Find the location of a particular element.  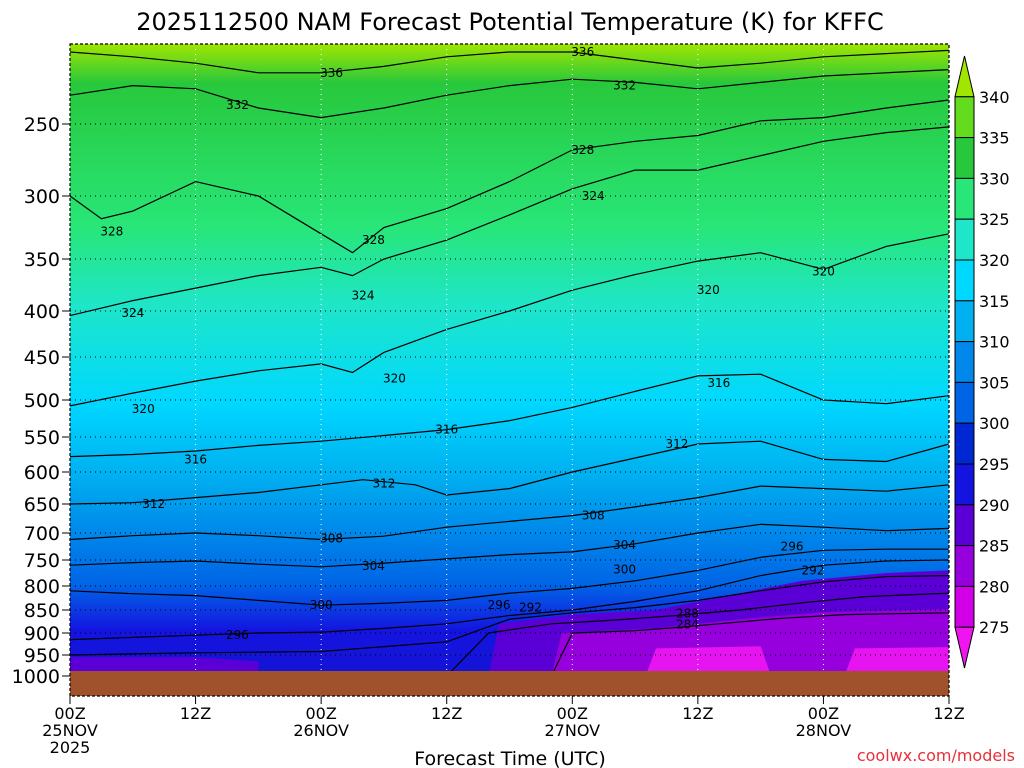

y-tick-label: 850 is located at coordinates (42, 611).